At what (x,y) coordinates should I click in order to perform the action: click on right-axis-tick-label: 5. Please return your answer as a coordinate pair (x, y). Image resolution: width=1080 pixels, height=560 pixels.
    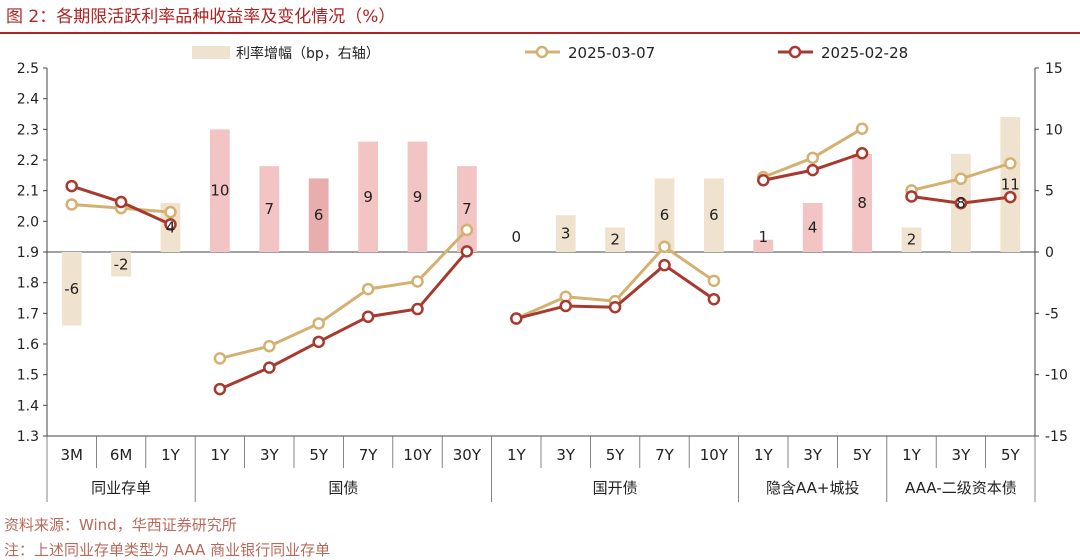
    Looking at the image, I should click on (1049, 192).